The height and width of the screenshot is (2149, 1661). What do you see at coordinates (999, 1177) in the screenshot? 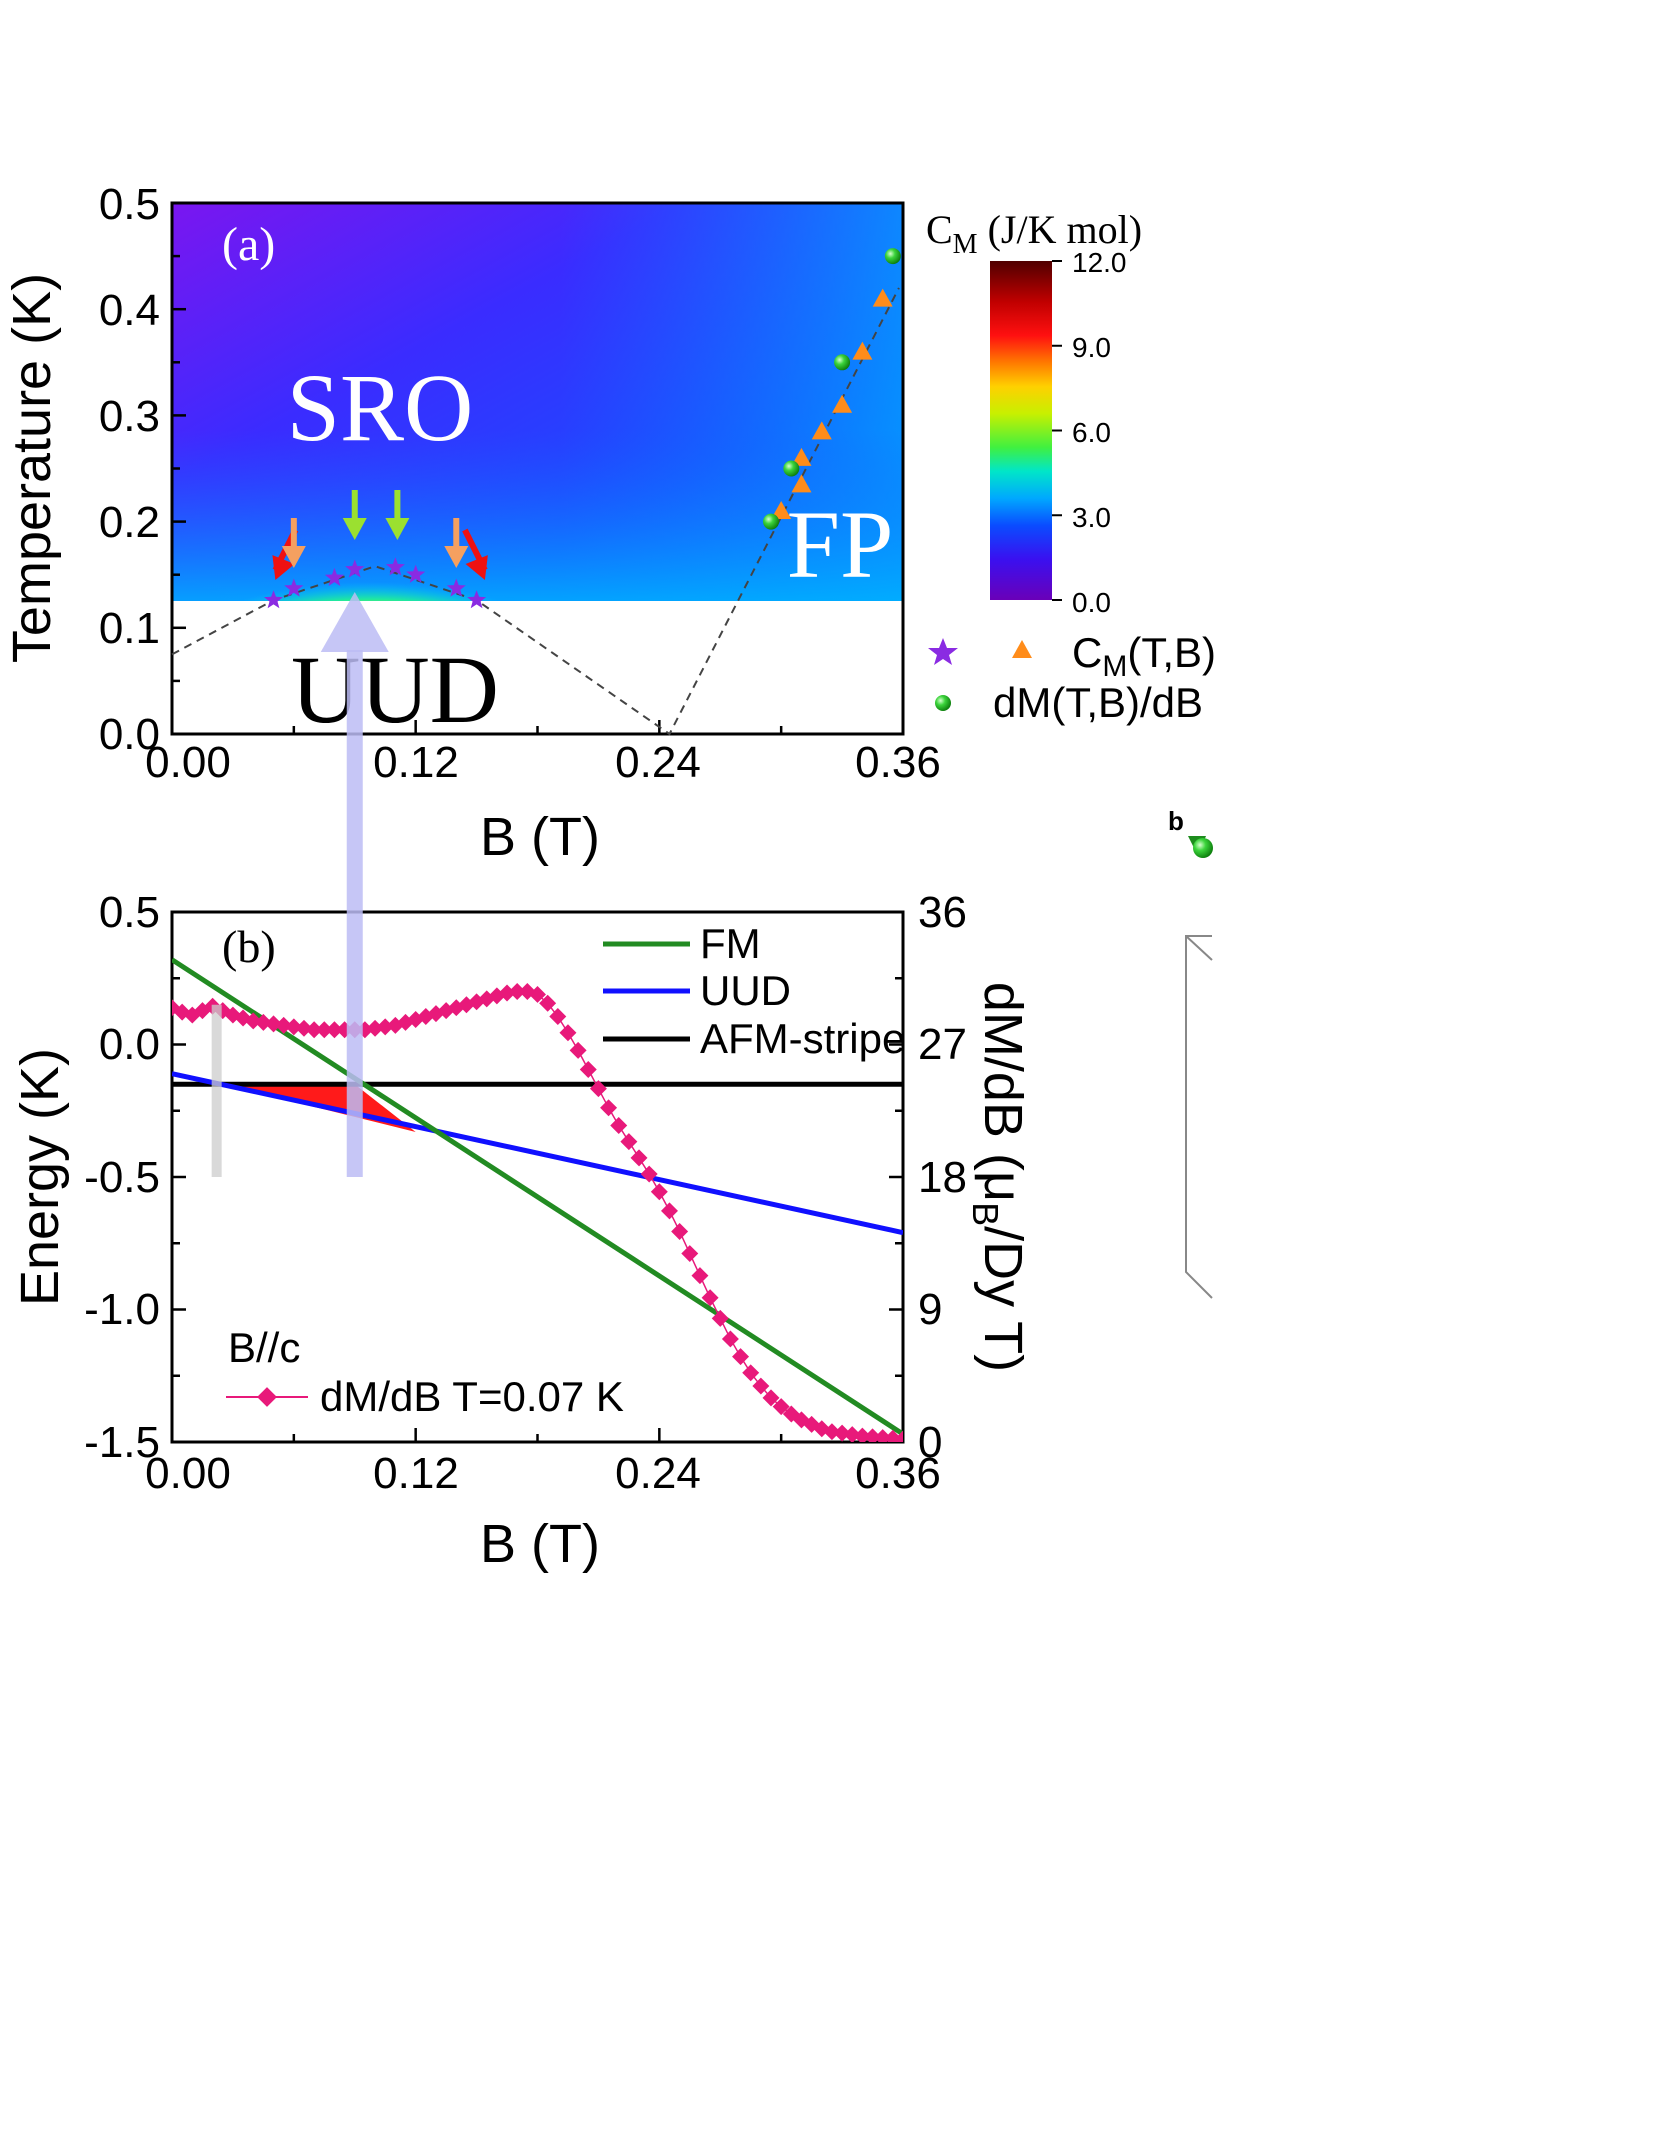
I see `y2-axis-title-b: dM/dB (μB/Dy T)` at bounding box center [999, 1177].